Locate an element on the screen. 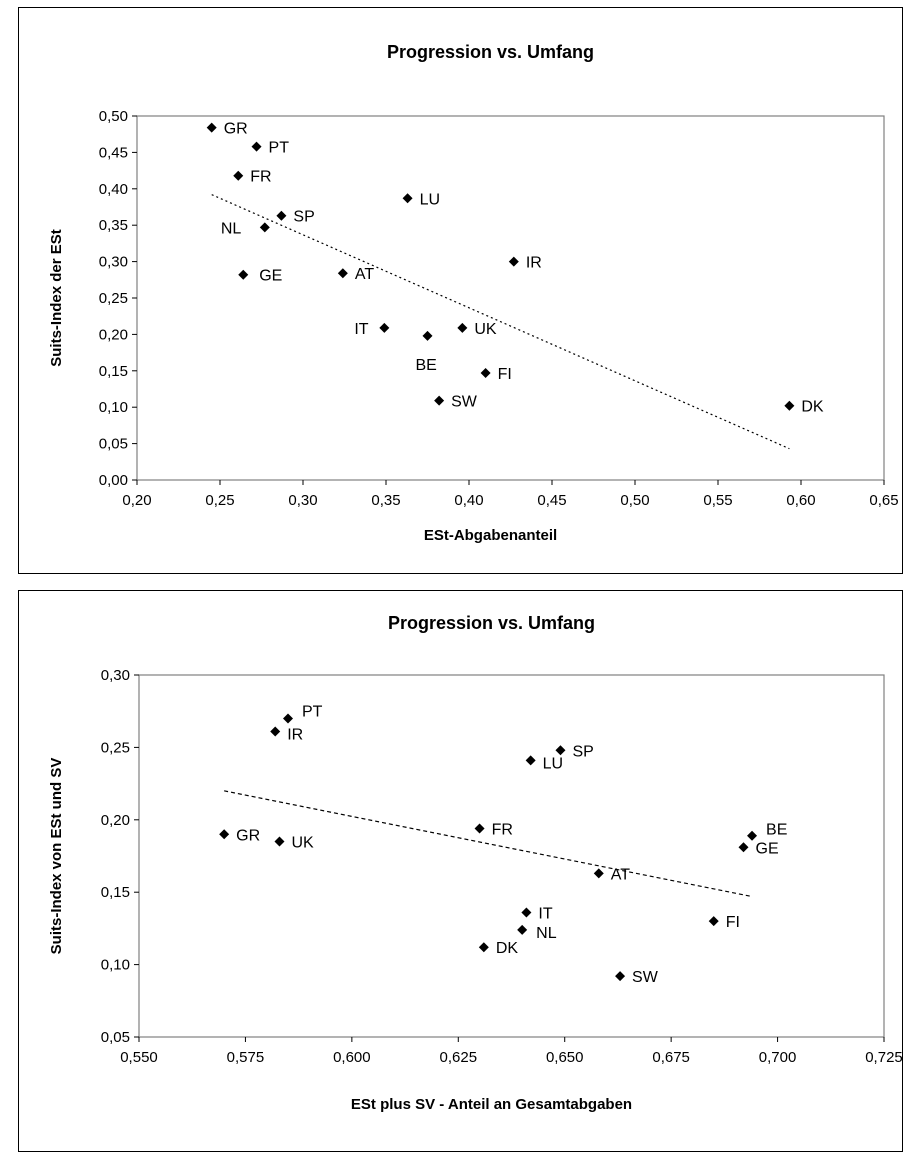  chart-1-y-axis-title: Suits-Index der ESt is located at coordinates (56, 298).